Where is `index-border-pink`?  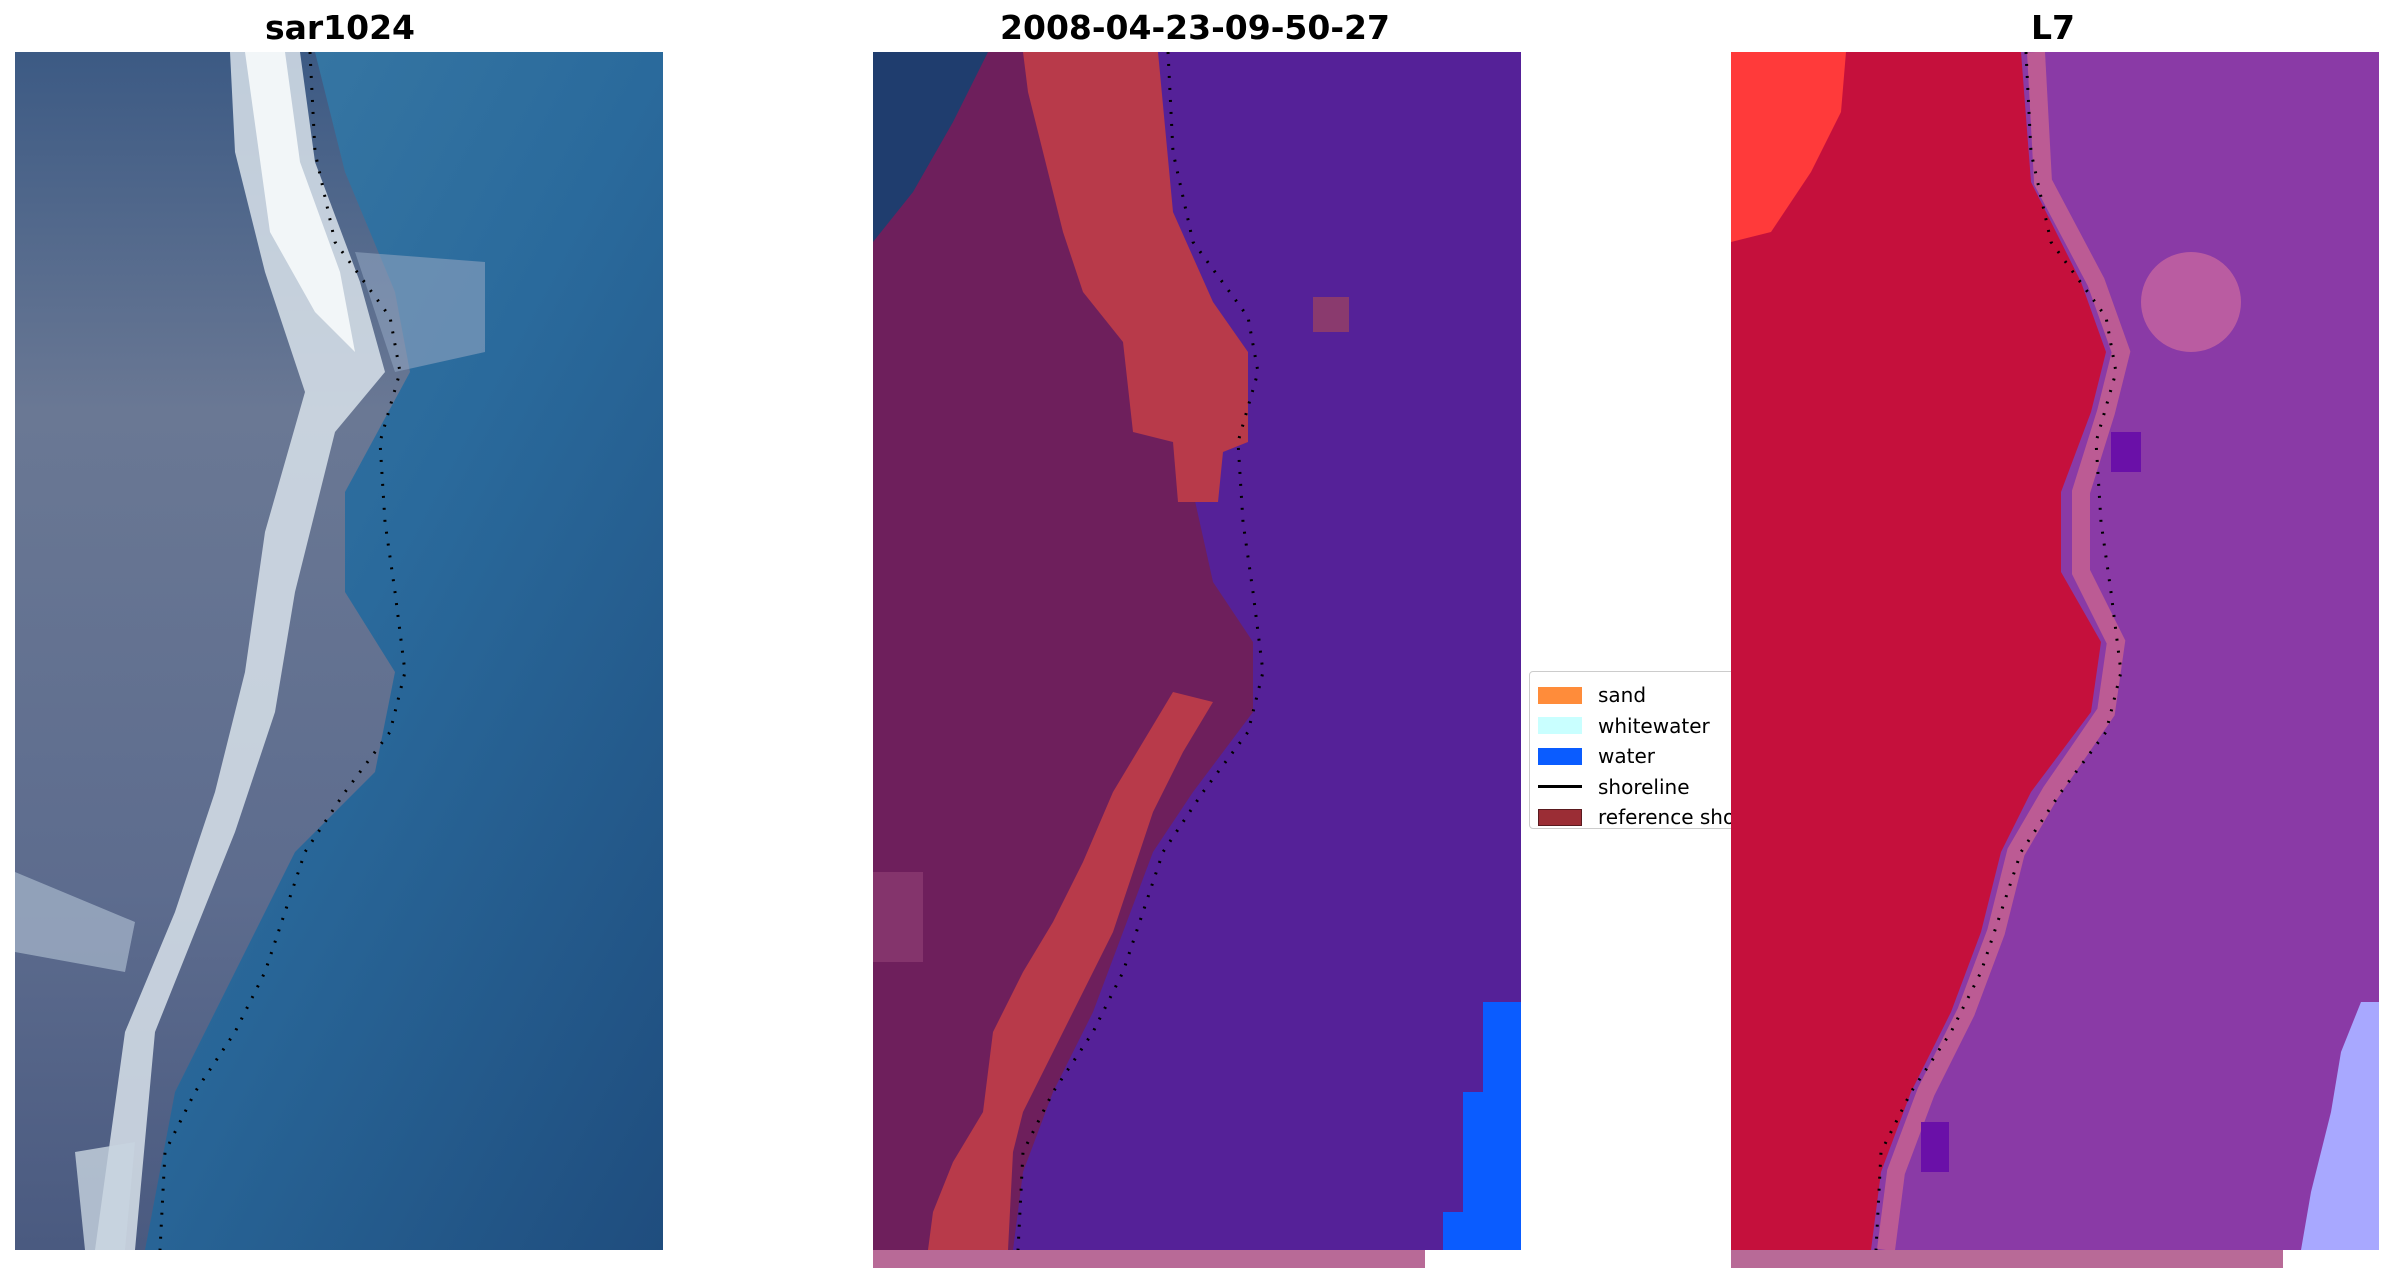
index-border-pink is located at coordinates (2004, 651).